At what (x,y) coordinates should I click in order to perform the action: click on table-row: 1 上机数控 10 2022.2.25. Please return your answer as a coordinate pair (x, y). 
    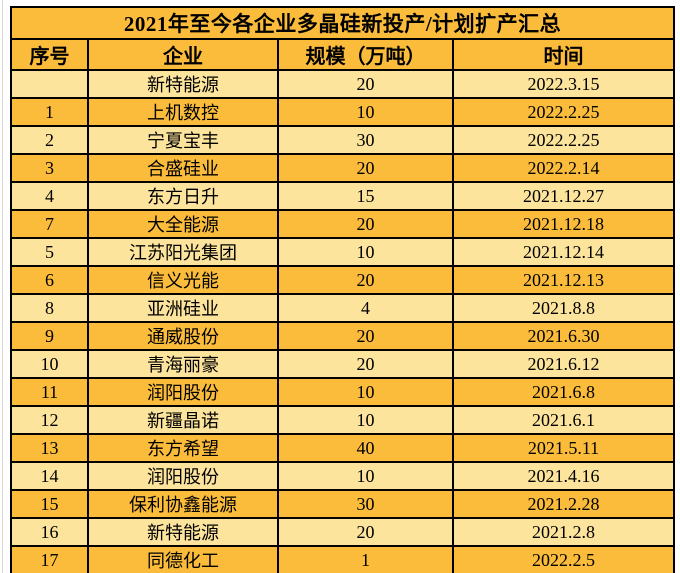
    Looking at the image, I should click on (343, 112).